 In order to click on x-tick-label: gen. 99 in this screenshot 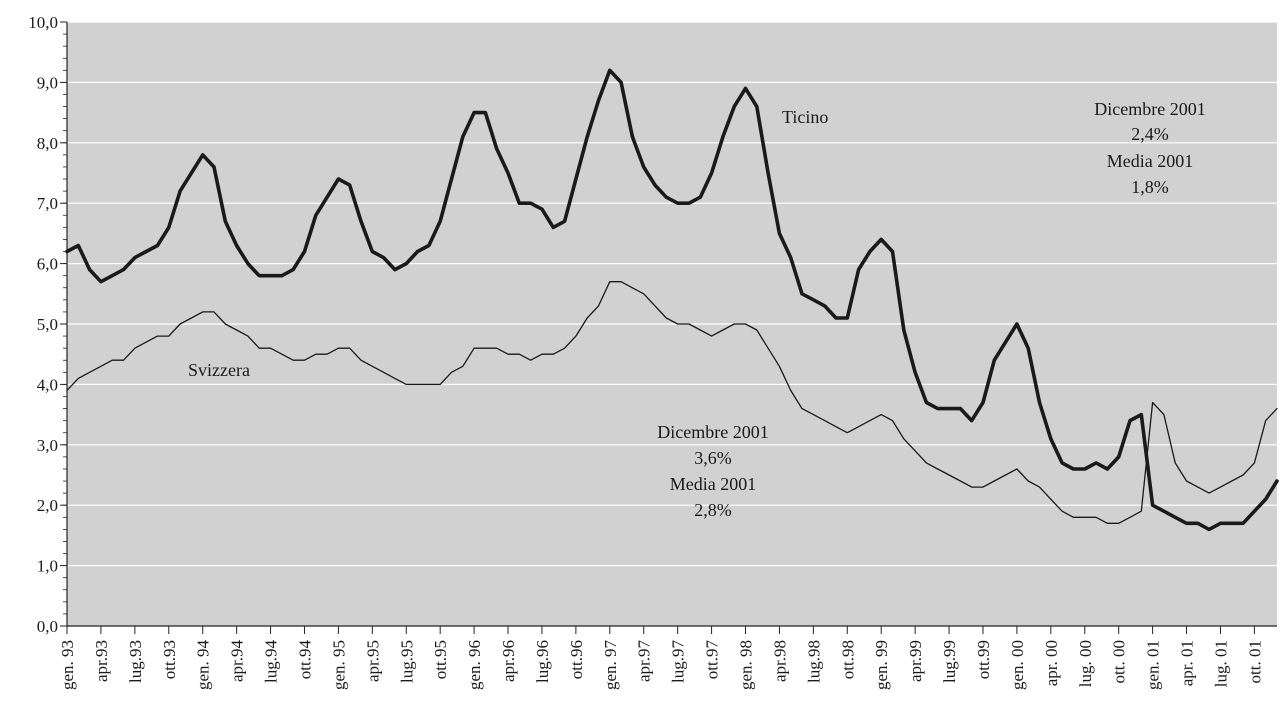, I will do `click(881, 665)`.